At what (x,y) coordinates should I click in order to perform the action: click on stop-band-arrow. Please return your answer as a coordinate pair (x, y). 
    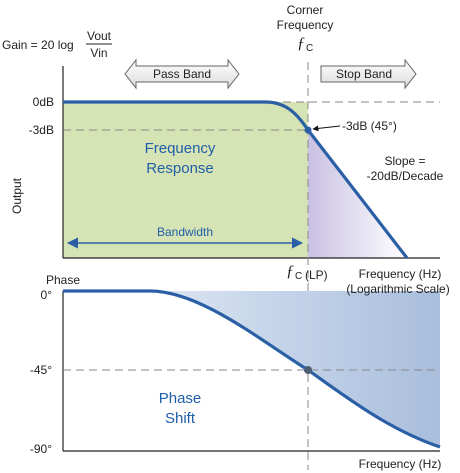
    Looking at the image, I should click on (368, 74).